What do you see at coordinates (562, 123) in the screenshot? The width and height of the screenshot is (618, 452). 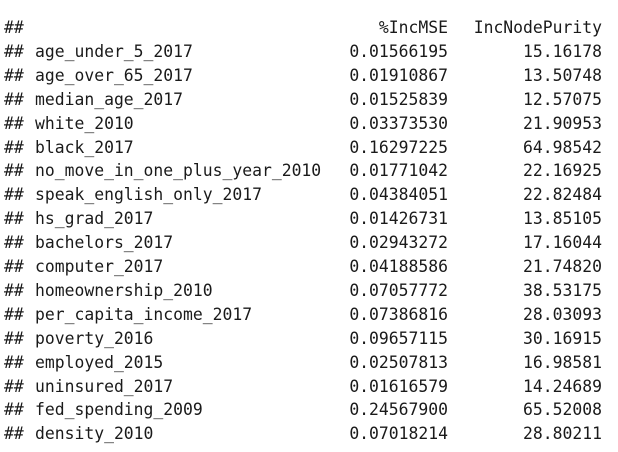 I see `incnodepurity-value: 21.90953` at bounding box center [562, 123].